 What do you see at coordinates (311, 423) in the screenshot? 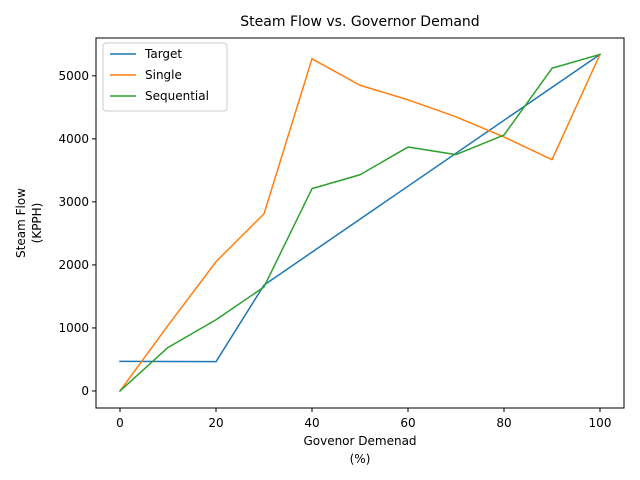
I see `x-tick-label: 40` at bounding box center [311, 423].